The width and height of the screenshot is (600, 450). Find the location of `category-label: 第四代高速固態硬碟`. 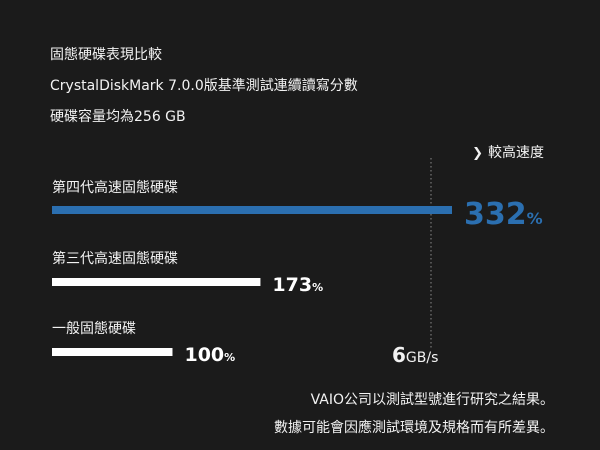

category-label: 第四代高速固態硬碟 is located at coordinates (115, 187).